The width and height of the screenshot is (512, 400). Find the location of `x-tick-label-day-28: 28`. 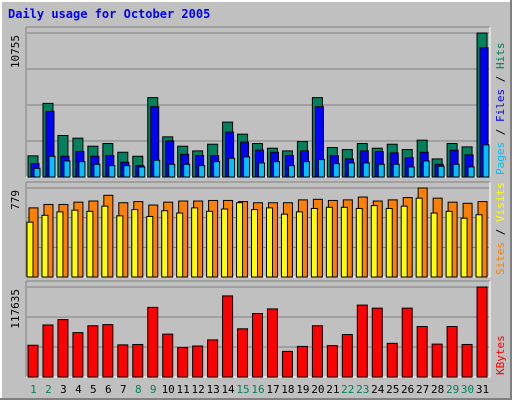

x-tick-label-day-28: 28 is located at coordinates (437, 389).